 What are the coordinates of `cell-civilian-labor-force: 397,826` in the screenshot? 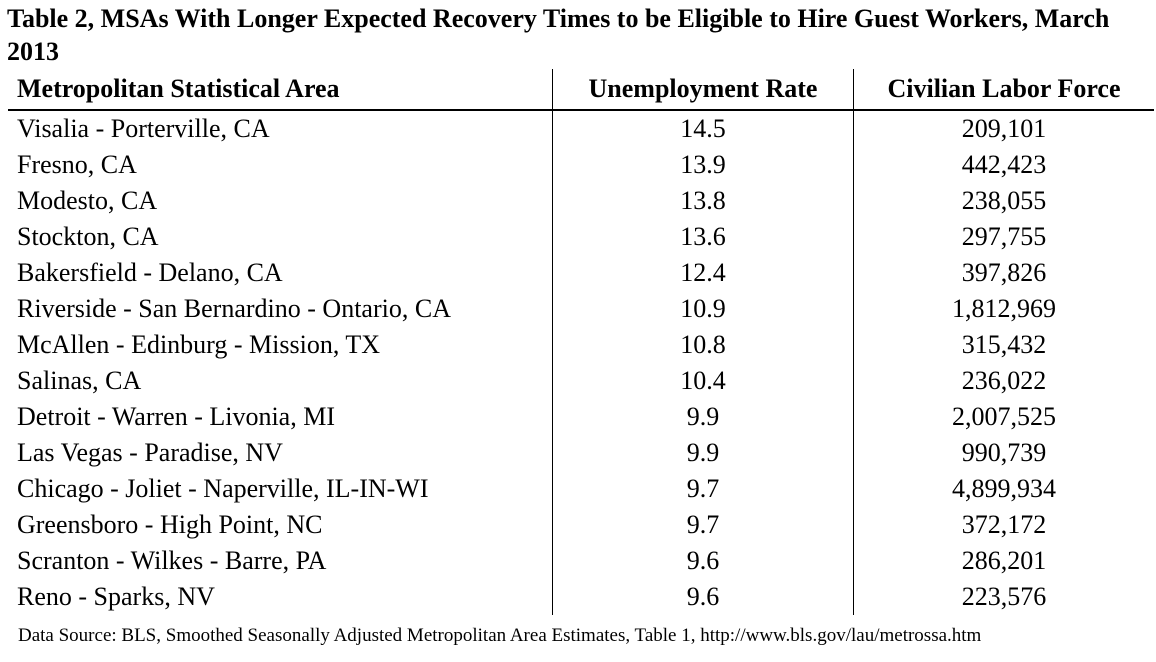 It's located at (1003, 273).